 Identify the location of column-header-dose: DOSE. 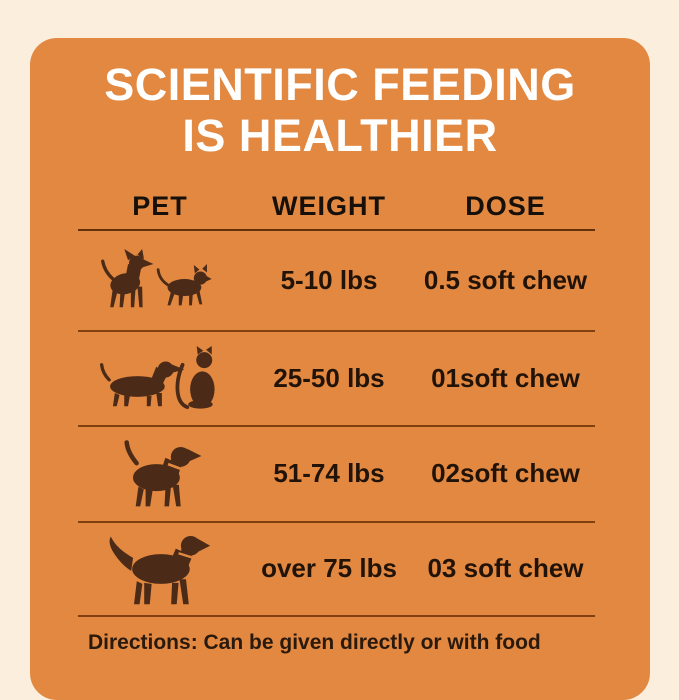
(505, 205).